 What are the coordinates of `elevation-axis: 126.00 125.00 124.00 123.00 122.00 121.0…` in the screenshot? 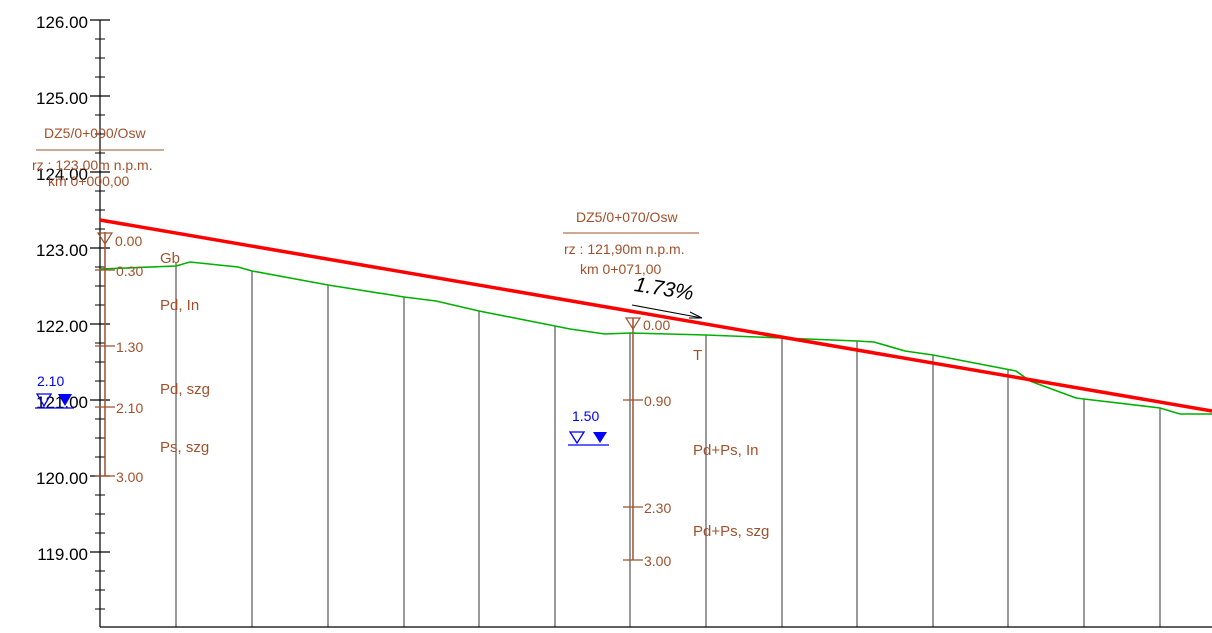 It's located at (73, 320).